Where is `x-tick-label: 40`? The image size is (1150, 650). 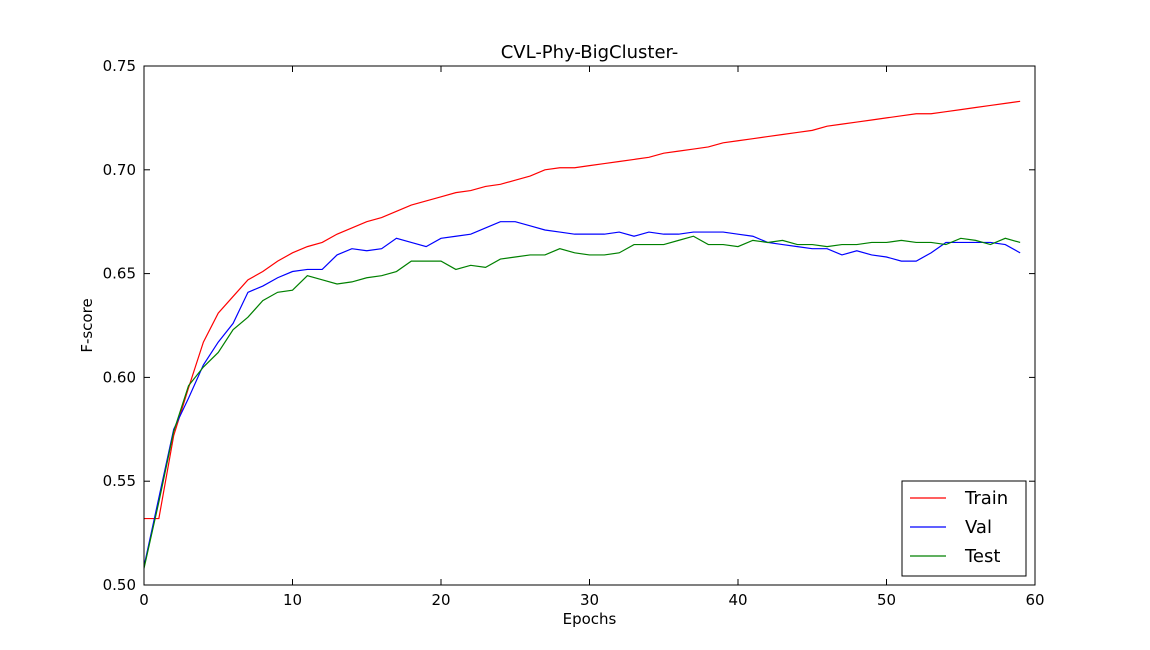 x-tick-label: 40 is located at coordinates (737, 600).